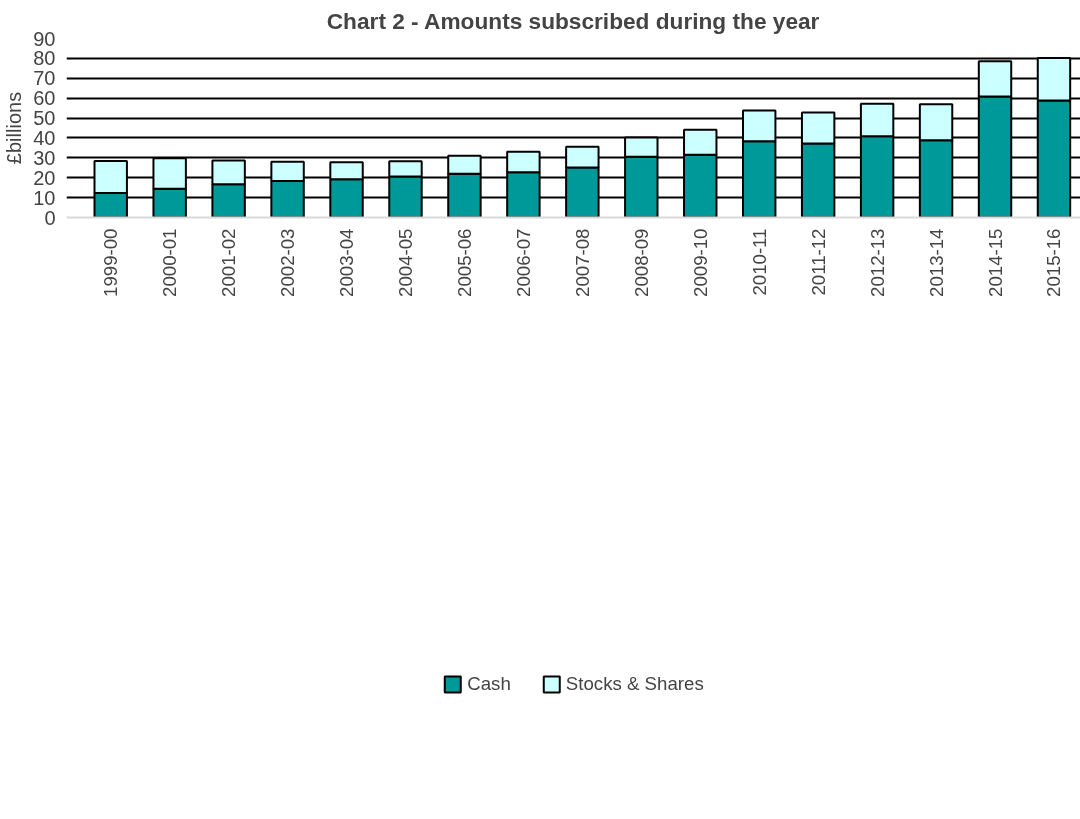  I want to click on x-tick-label: 2006-07, so click(523, 262).